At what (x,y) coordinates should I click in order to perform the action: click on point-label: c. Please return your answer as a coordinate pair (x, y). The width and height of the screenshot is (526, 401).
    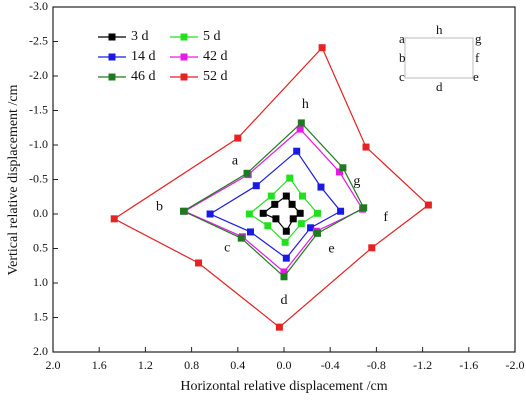
    Looking at the image, I should click on (227, 247).